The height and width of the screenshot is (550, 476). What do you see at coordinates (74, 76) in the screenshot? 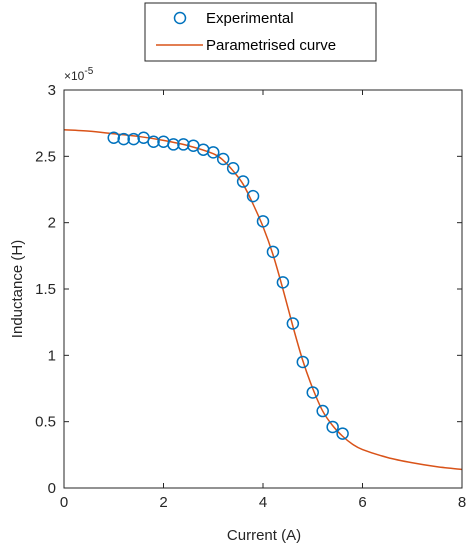
I see `y-multiplier-text: ×10` at bounding box center [74, 76].